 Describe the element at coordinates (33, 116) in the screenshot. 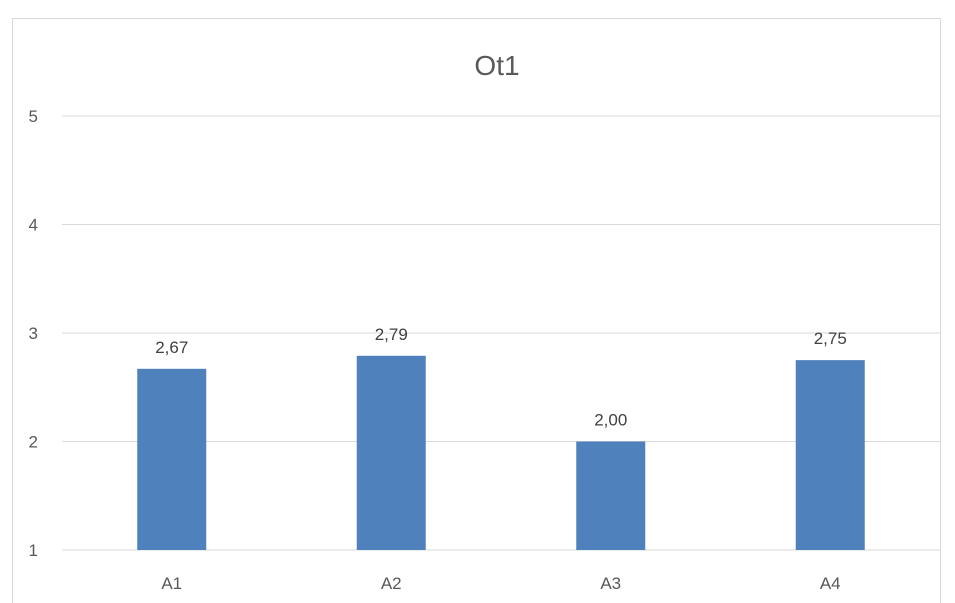

I see `y-tick-label: 5` at that location.